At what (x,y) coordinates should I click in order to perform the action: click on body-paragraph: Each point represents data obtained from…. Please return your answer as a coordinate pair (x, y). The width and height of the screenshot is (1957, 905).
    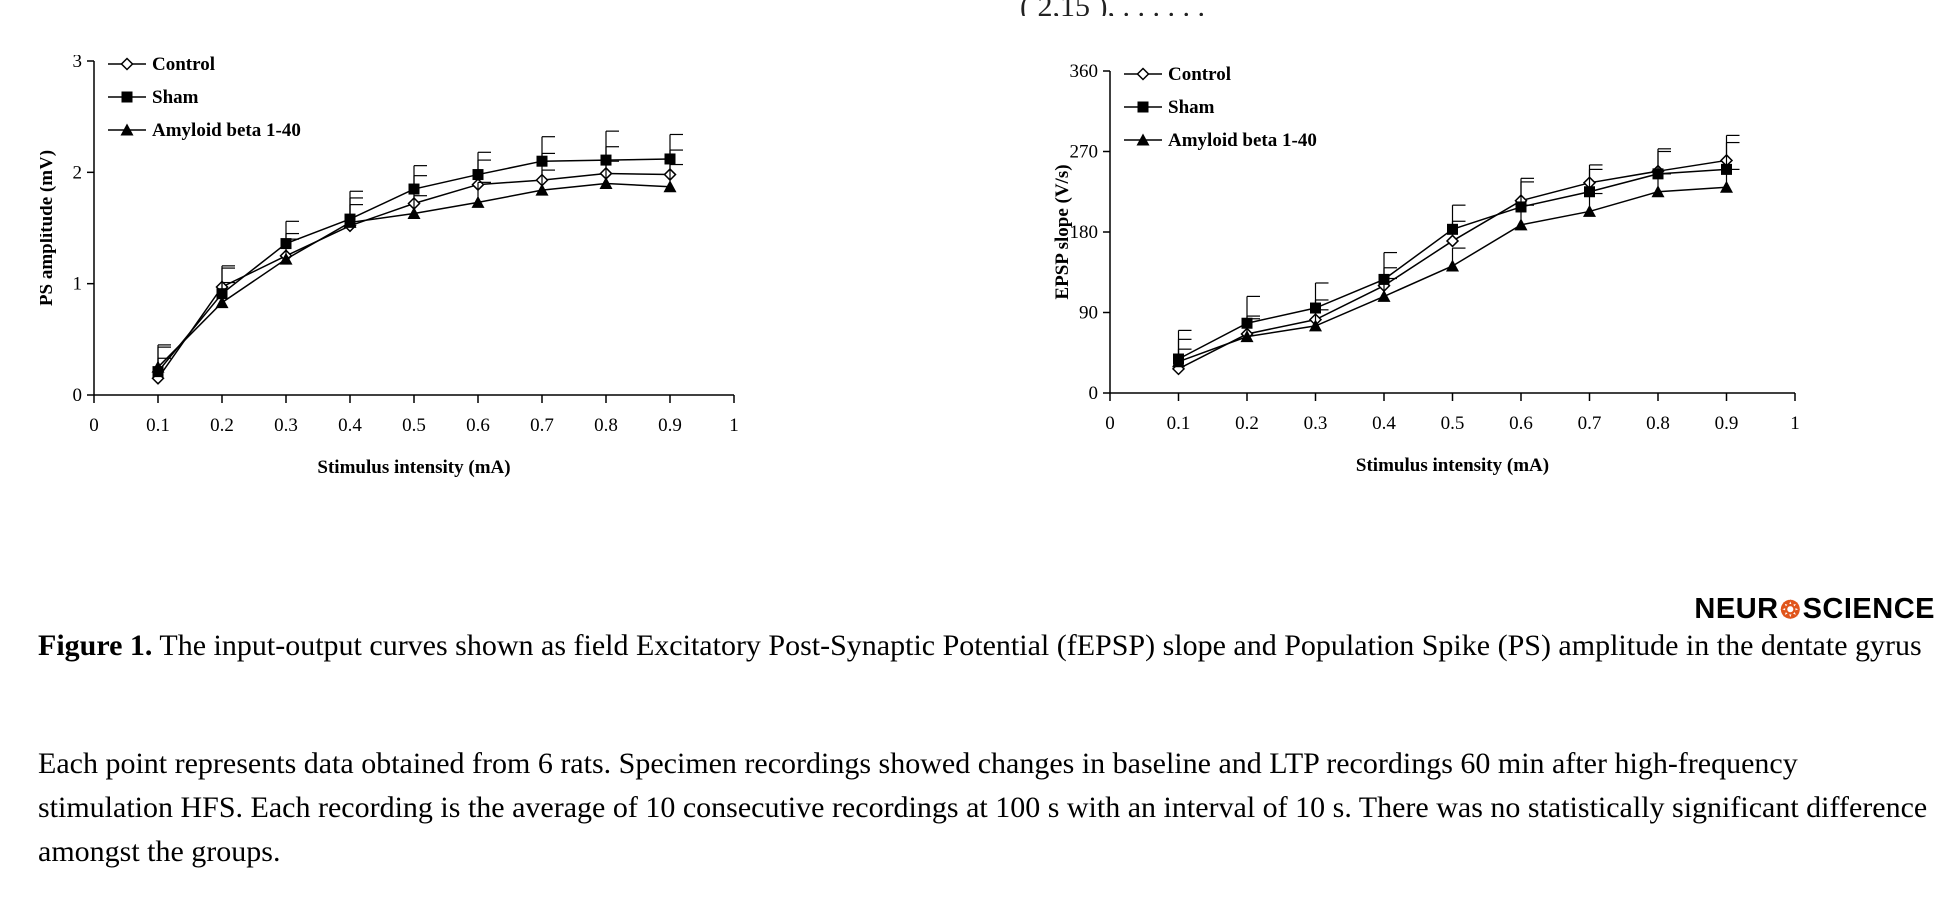
    Looking at the image, I should click on (983, 807).